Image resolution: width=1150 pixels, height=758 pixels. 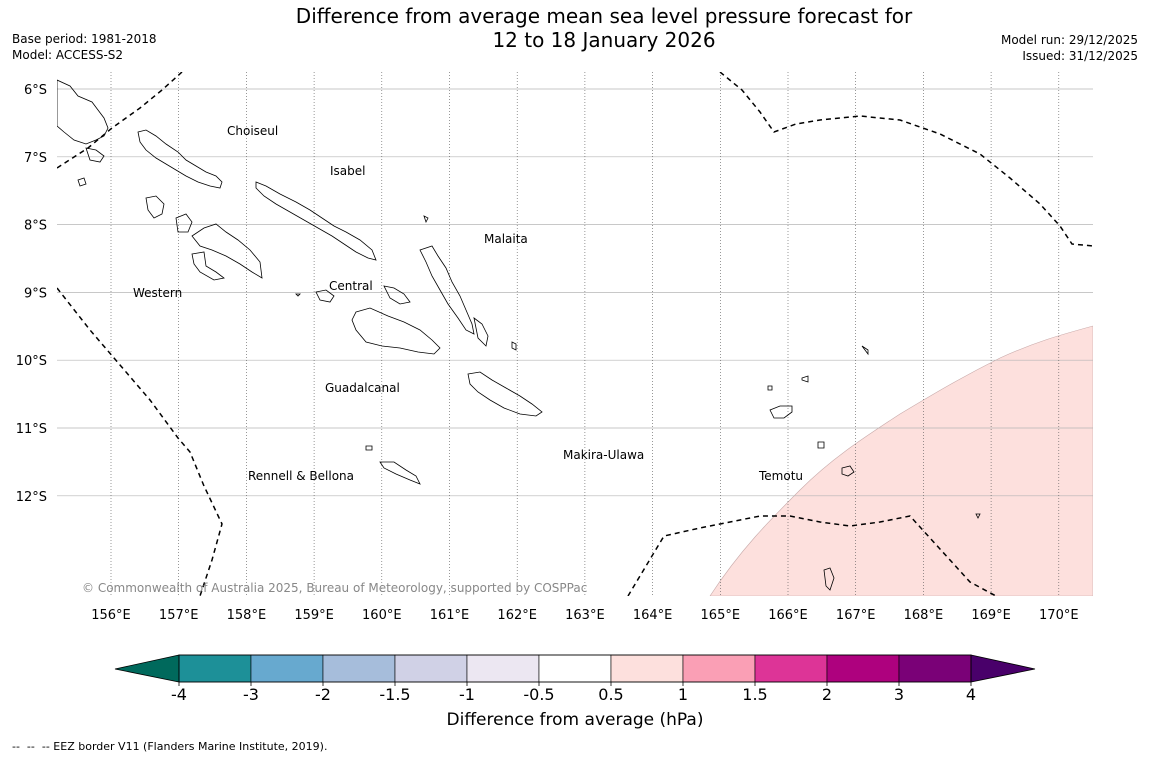 I want to click on label-malaita: Malaita, so click(x=506, y=239).